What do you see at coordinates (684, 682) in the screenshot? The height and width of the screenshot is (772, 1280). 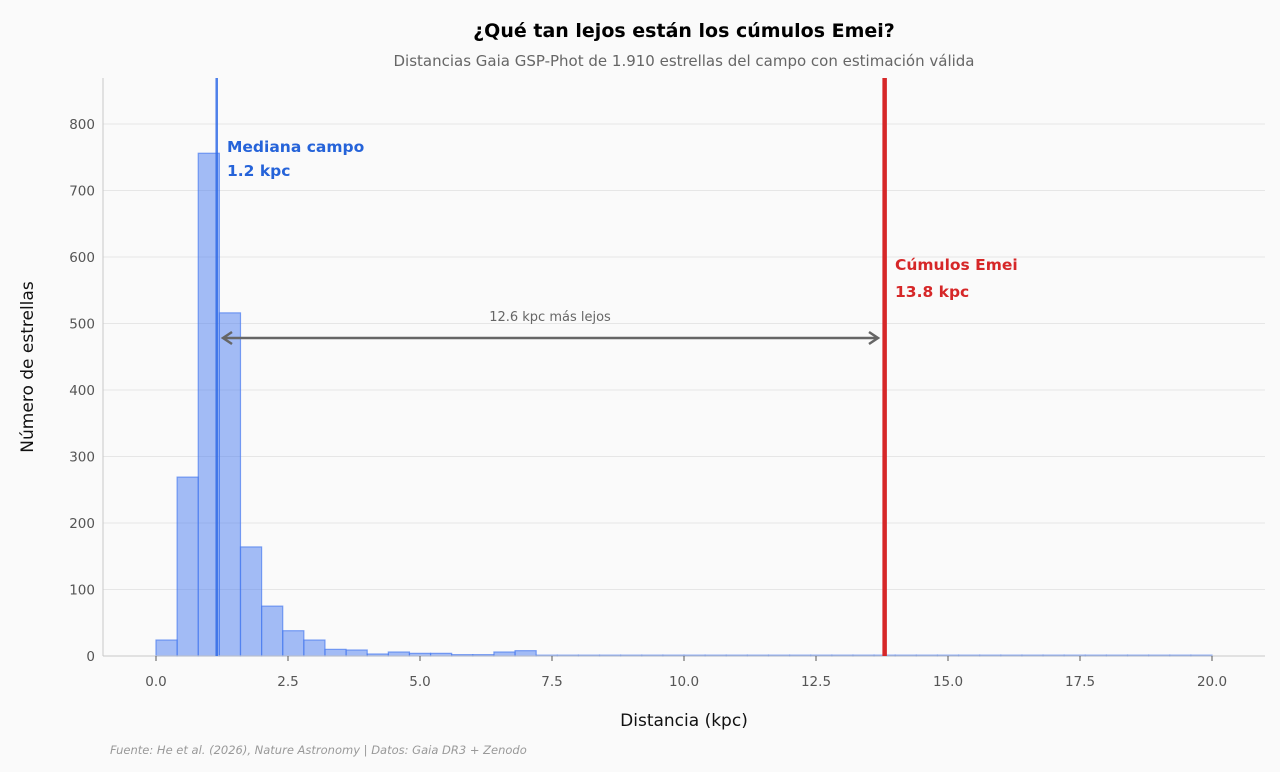 I see `x-tick-label: 10.0` at bounding box center [684, 682].